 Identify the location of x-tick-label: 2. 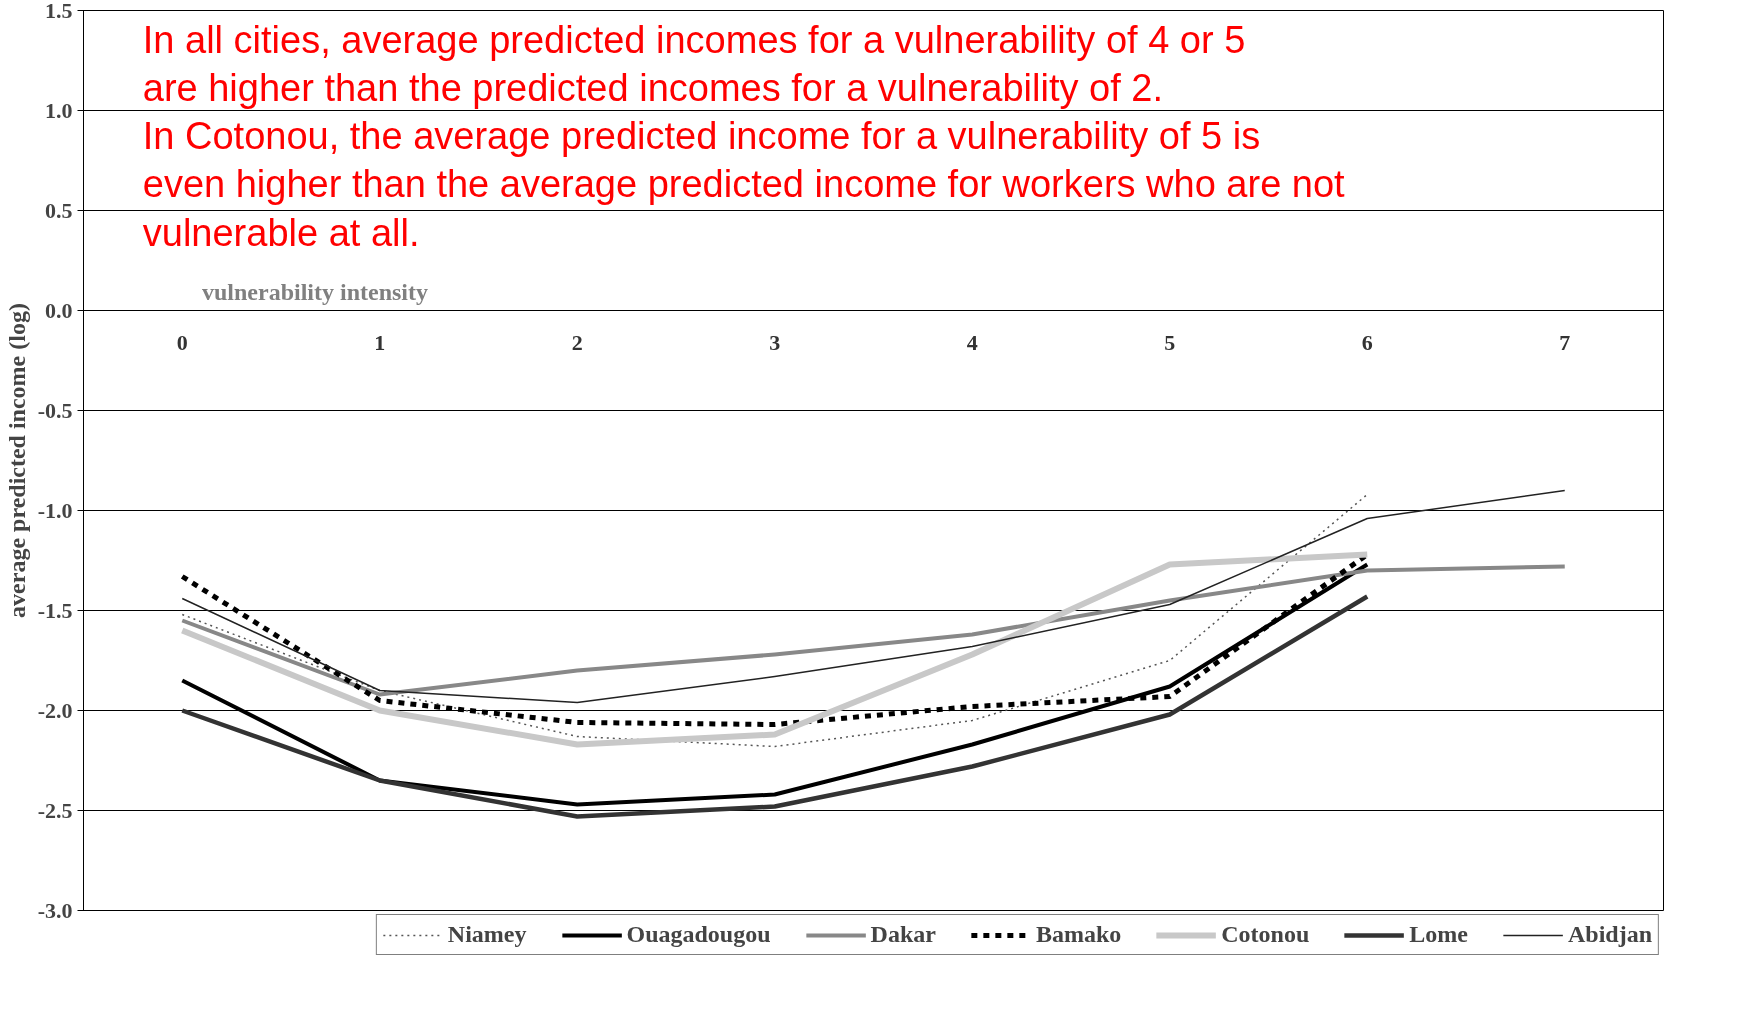
(577, 342).